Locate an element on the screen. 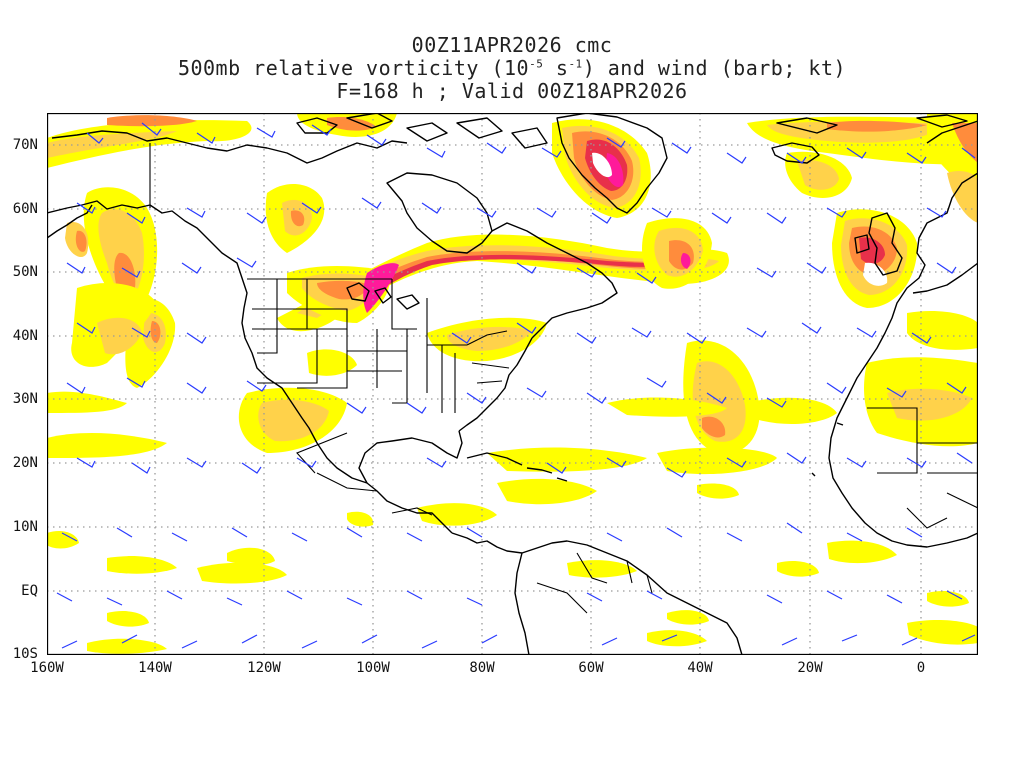 This screenshot has height=768, width=1024. lon-label-160w: 160W is located at coordinates (47, 668).